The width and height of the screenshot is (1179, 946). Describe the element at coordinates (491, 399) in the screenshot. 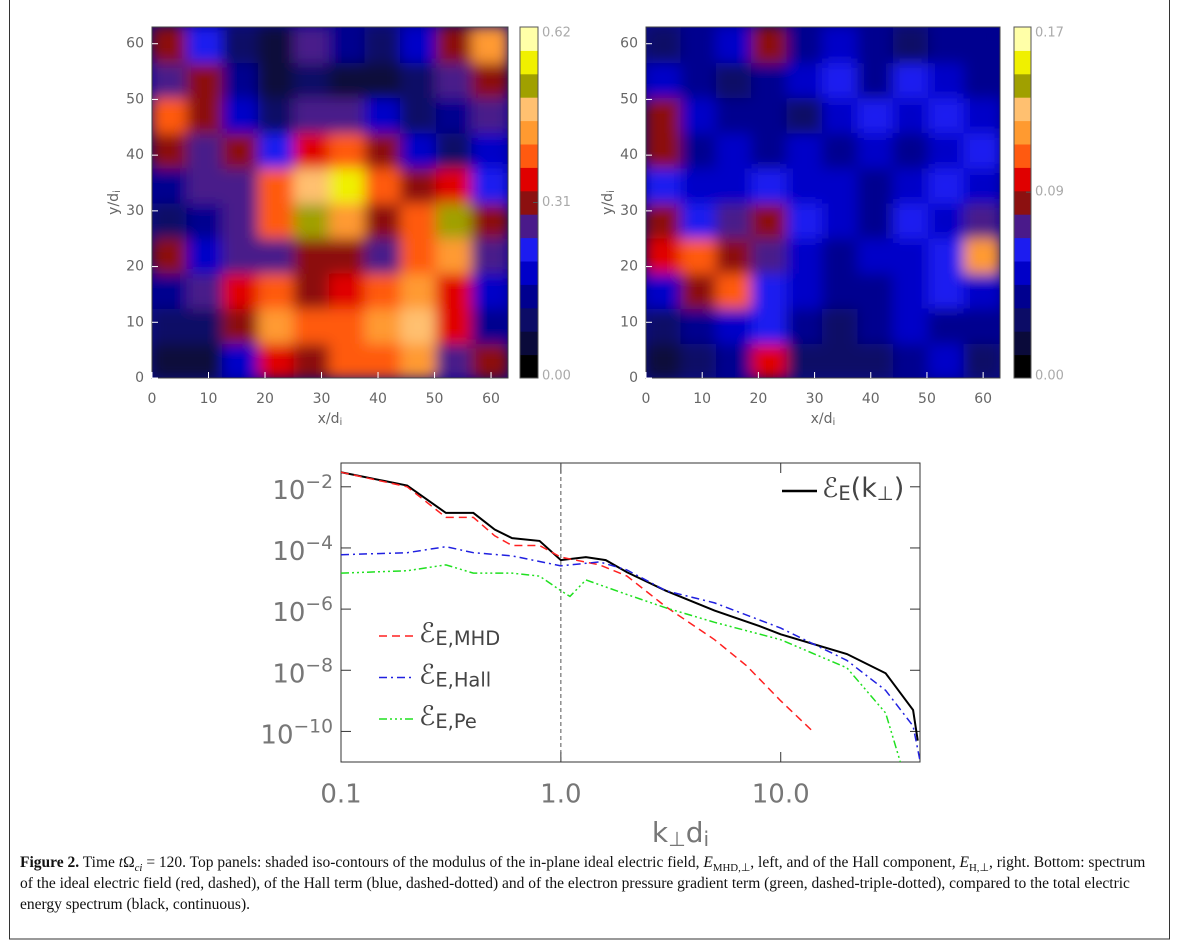

I see `x-tick-label: 60` at that location.